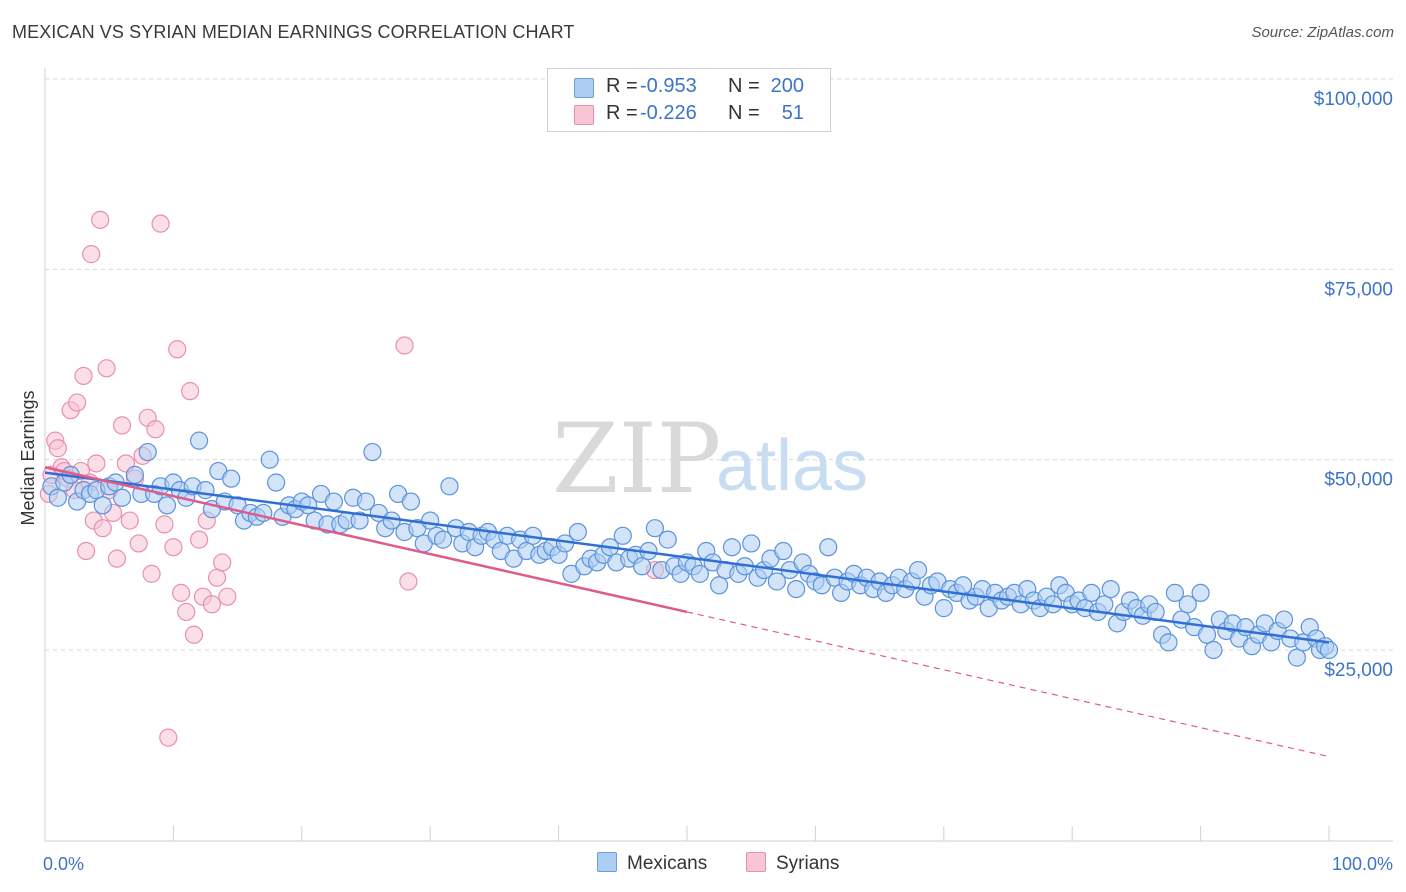 The width and height of the screenshot is (1406, 892). What do you see at coordinates (792, 113) in the screenshot?
I see `legend-n-value-syrians: 51` at bounding box center [792, 113].